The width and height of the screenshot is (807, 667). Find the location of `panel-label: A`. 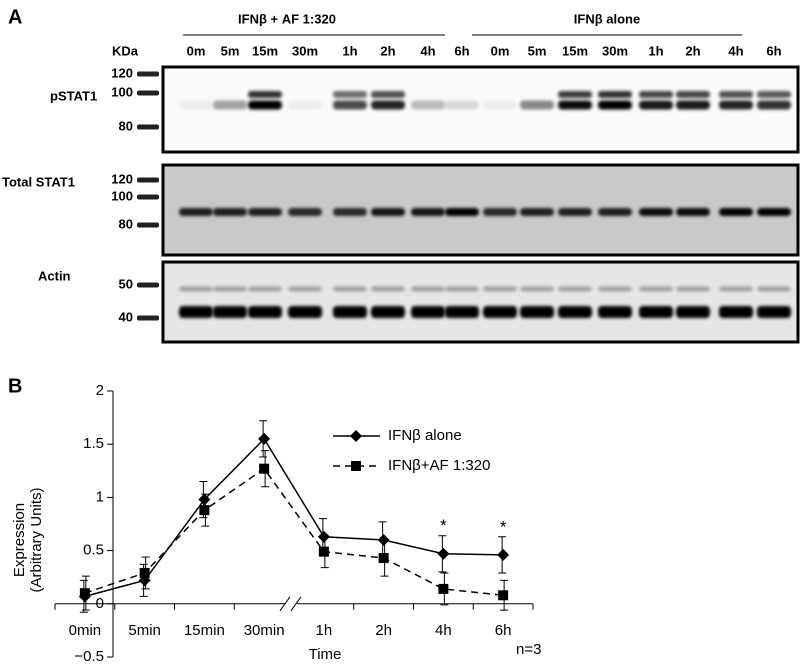

panel-label: A is located at coordinates (15, 17).